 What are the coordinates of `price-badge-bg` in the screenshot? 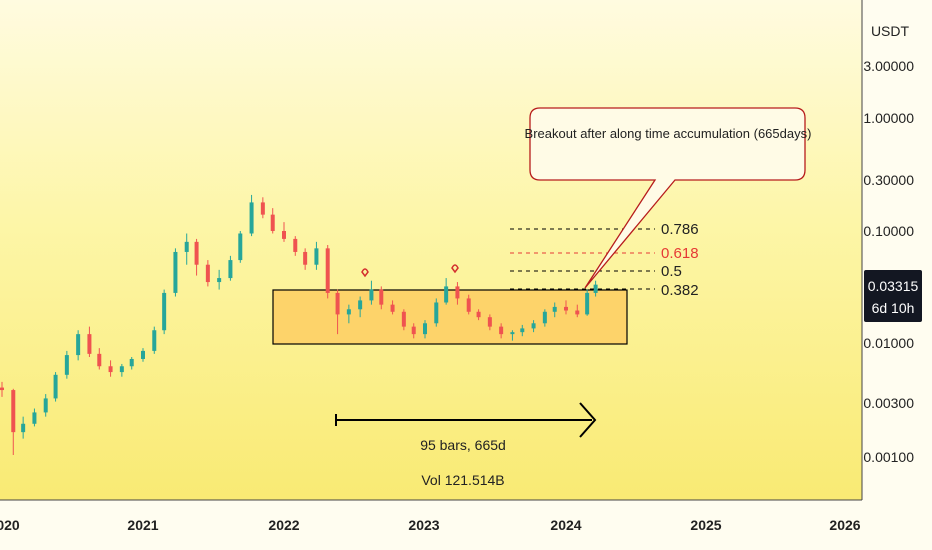 It's located at (893, 296).